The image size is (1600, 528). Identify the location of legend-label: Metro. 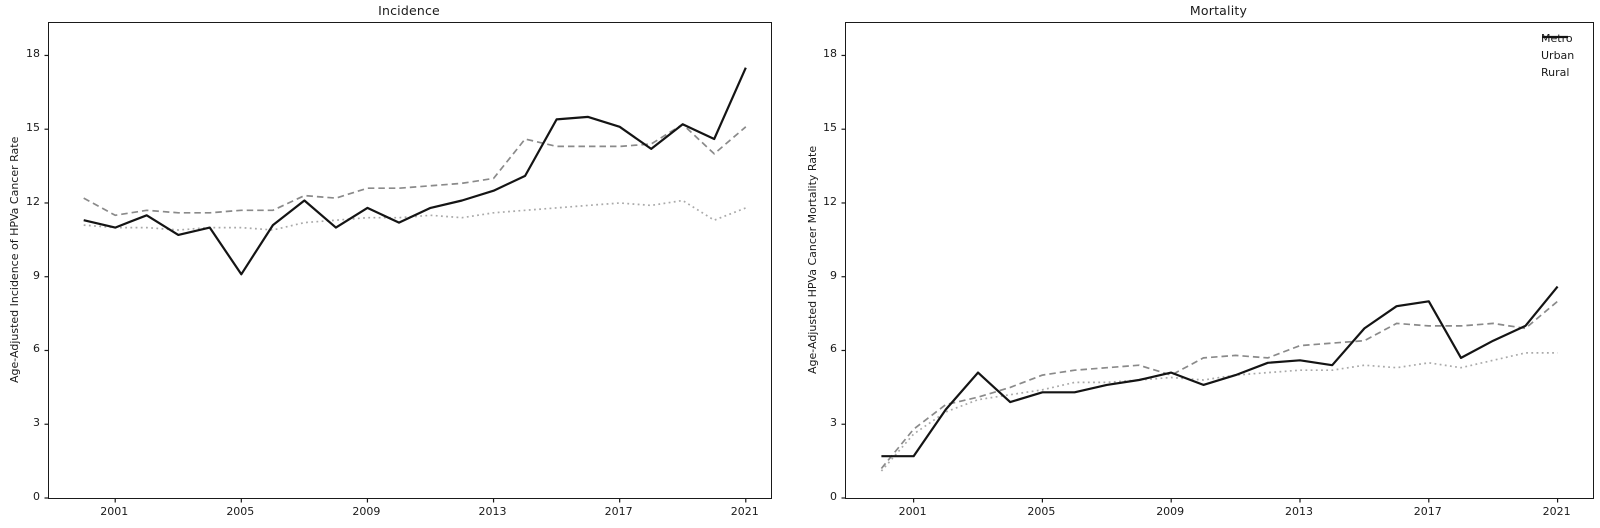
(1557, 38).